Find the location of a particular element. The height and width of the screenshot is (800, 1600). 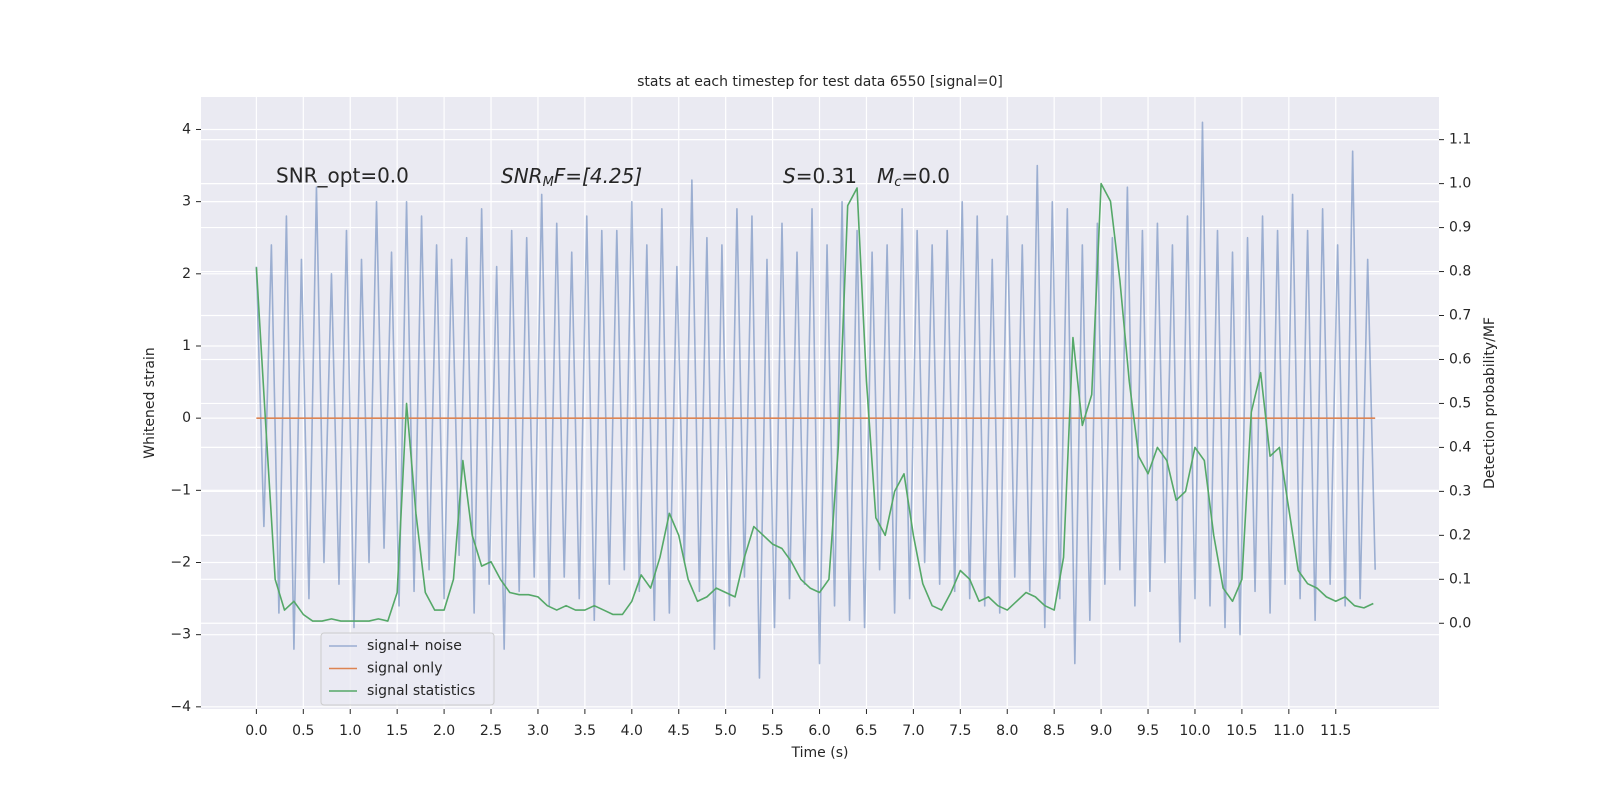

x-axis-label: Time (s) is located at coordinates (820, 753).